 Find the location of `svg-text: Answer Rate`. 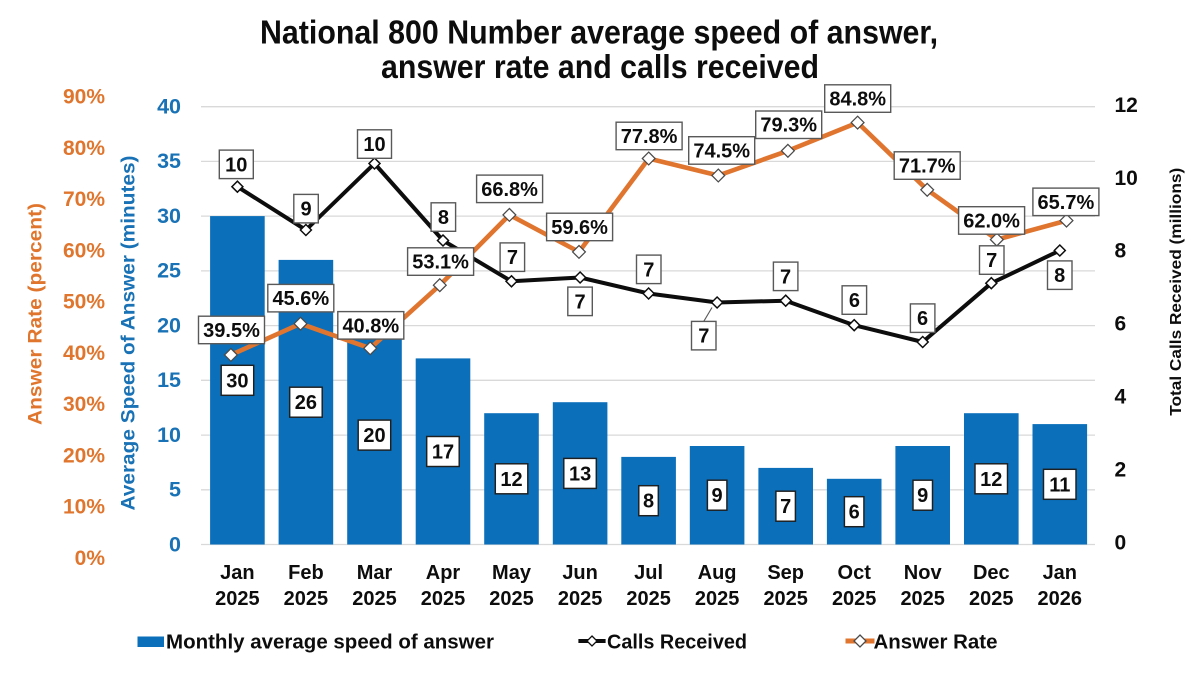

svg-text: Answer Rate is located at coordinates (936, 643).